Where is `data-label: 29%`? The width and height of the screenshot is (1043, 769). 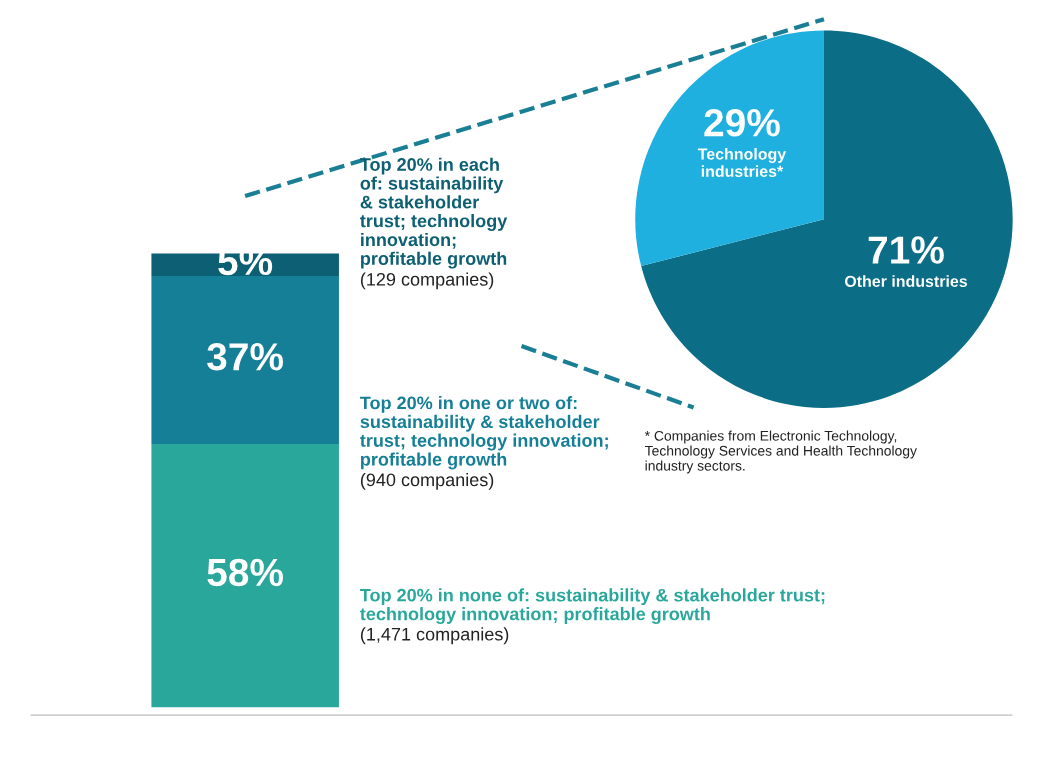 data-label: 29% is located at coordinates (742, 122).